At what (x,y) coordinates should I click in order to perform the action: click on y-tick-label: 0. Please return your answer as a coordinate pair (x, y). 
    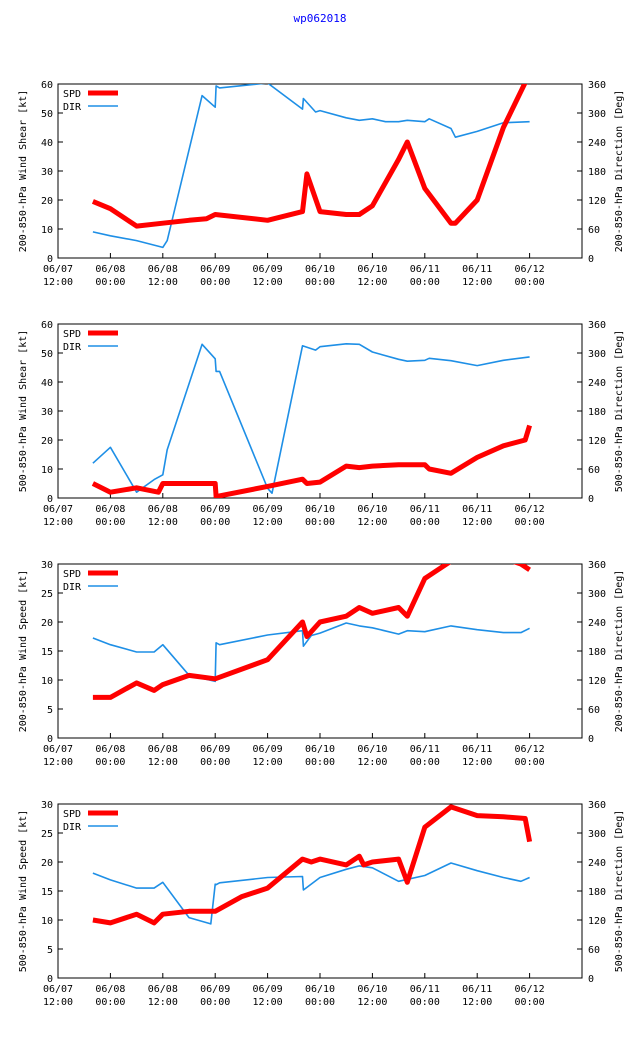
    Looking at the image, I should click on (50, 259).